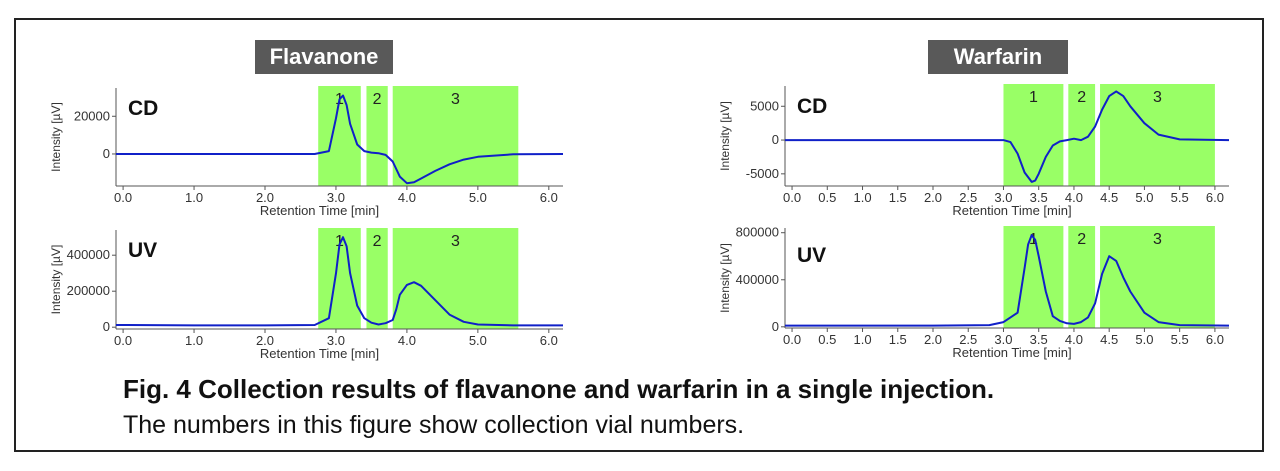 The image size is (1280, 471). What do you see at coordinates (762, 173) in the screenshot?
I see `y-tick-label: -5000` at bounding box center [762, 173].